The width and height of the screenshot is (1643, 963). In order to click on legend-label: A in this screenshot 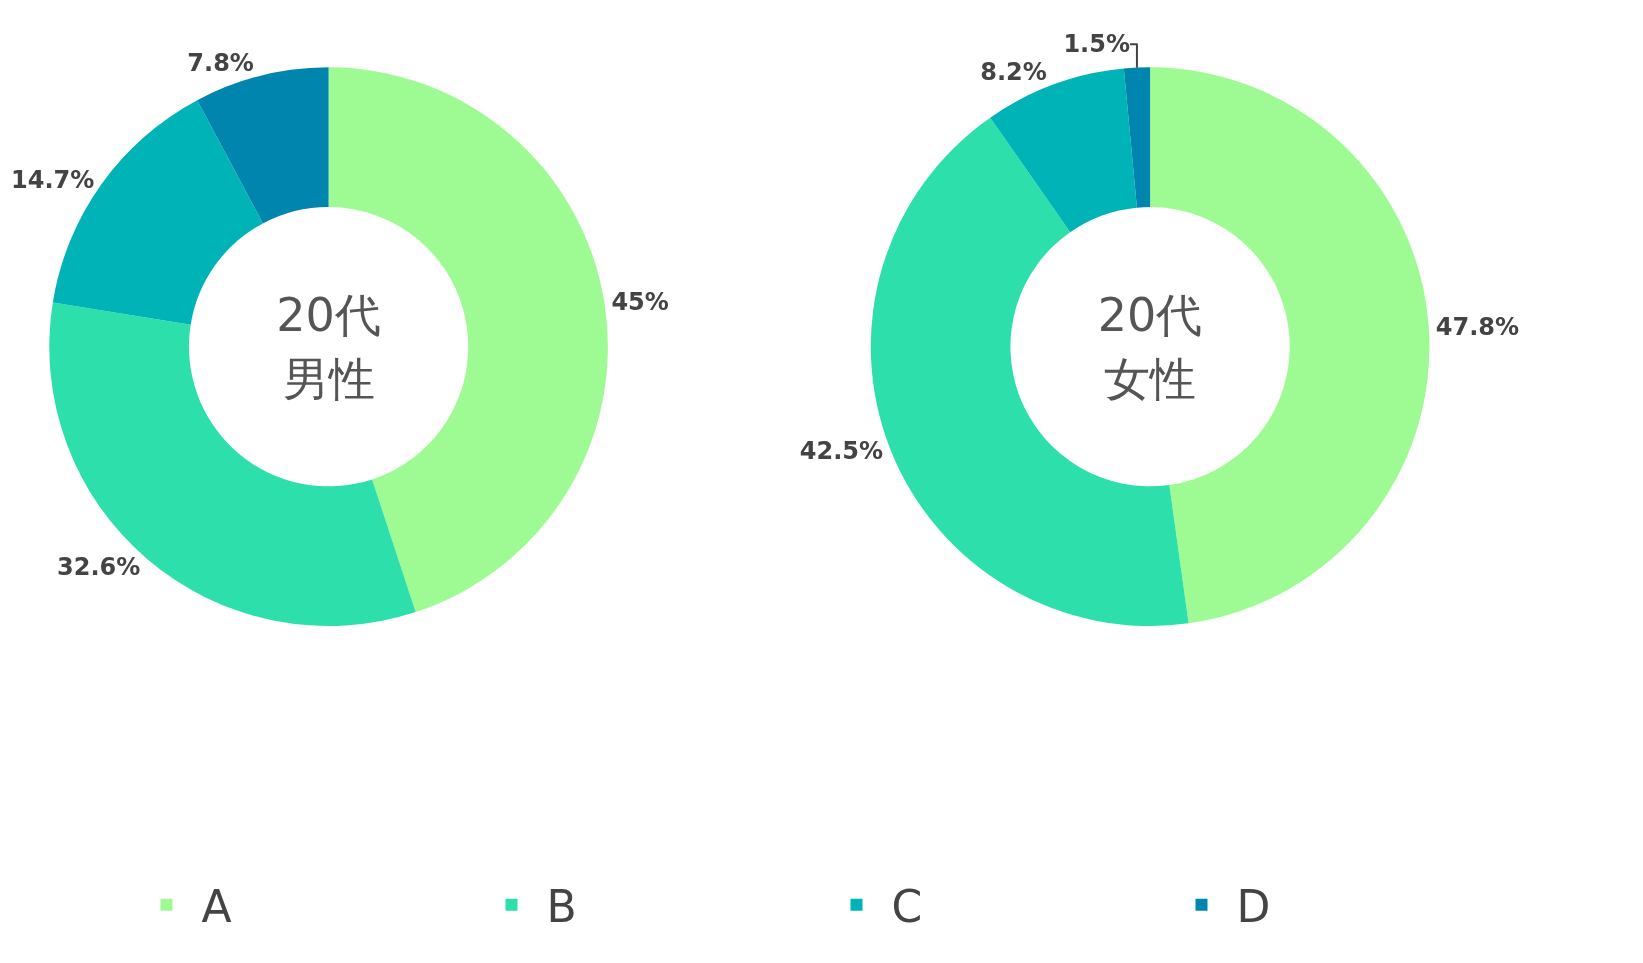, I will do `click(216, 906)`.